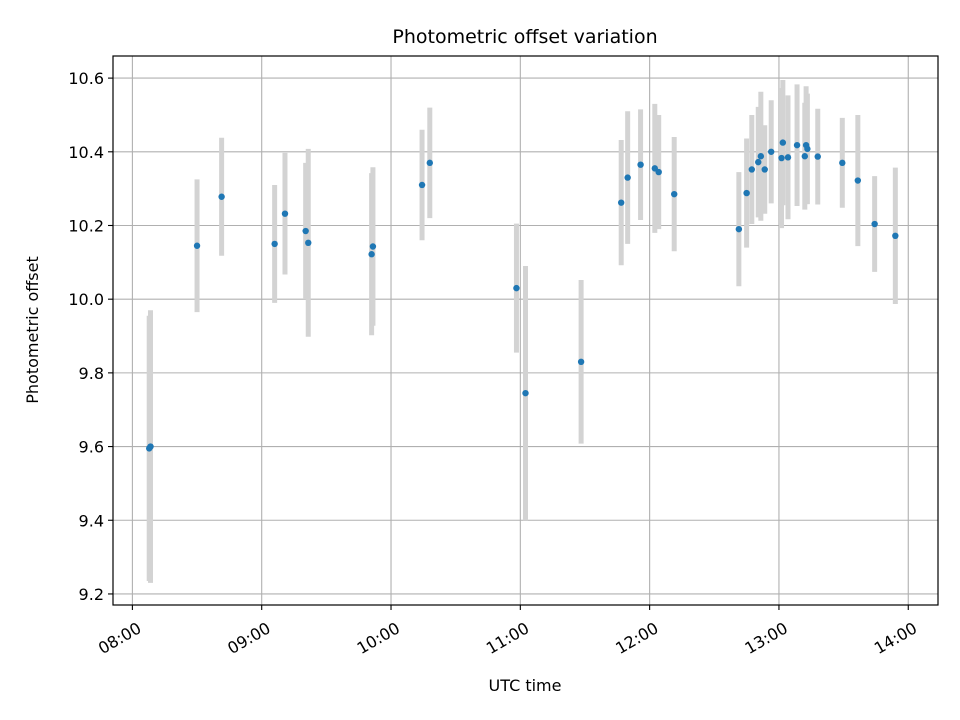 The height and width of the screenshot is (720, 960). I want to click on x-tick-label: 09:00, so click(248, 638).